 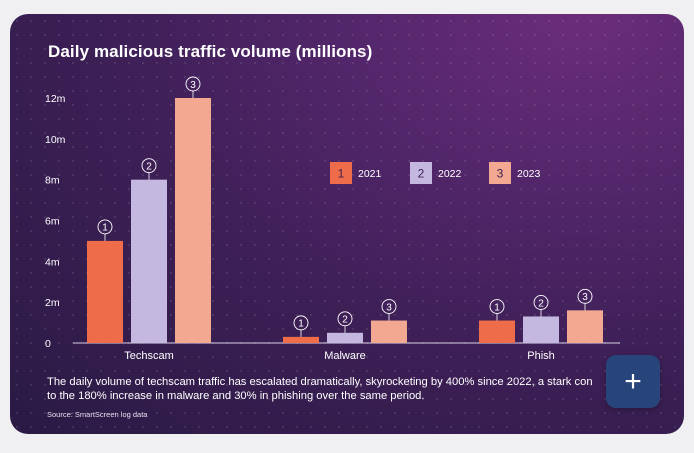 What do you see at coordinates (52, 222) in the screenshot?
I see `y-tick-label: 6m` at bounding box center [52, 222].